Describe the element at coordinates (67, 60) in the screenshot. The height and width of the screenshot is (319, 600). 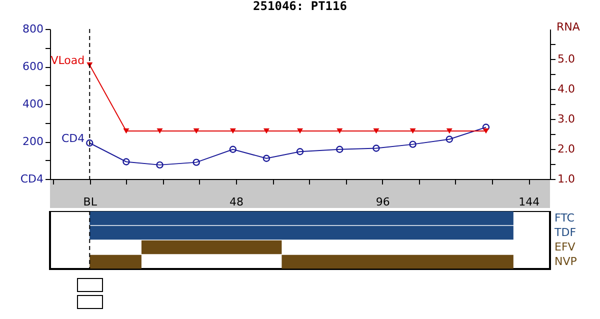
I see `series-label: VLoad` at that location.